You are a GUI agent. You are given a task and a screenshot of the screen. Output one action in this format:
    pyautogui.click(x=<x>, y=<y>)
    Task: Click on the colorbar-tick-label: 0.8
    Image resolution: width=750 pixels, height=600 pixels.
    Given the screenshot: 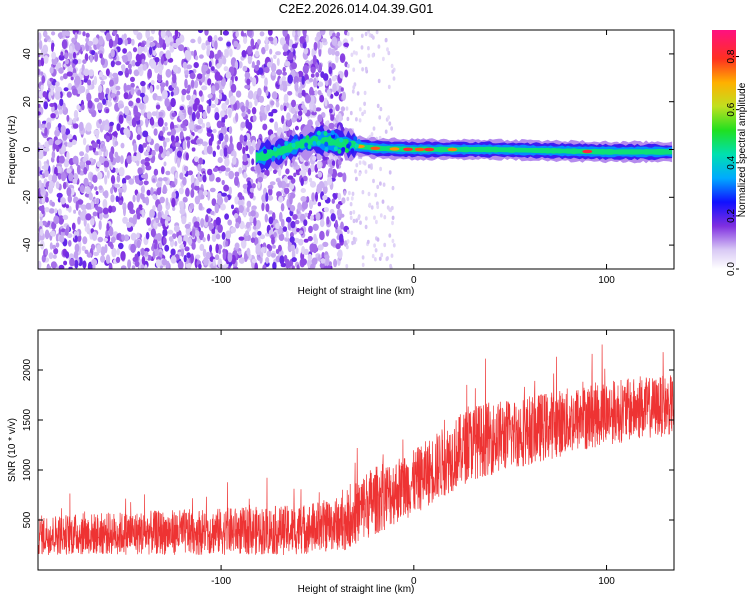 What is the action you would take?
    pyautogui.click(x=731, y=56)
    